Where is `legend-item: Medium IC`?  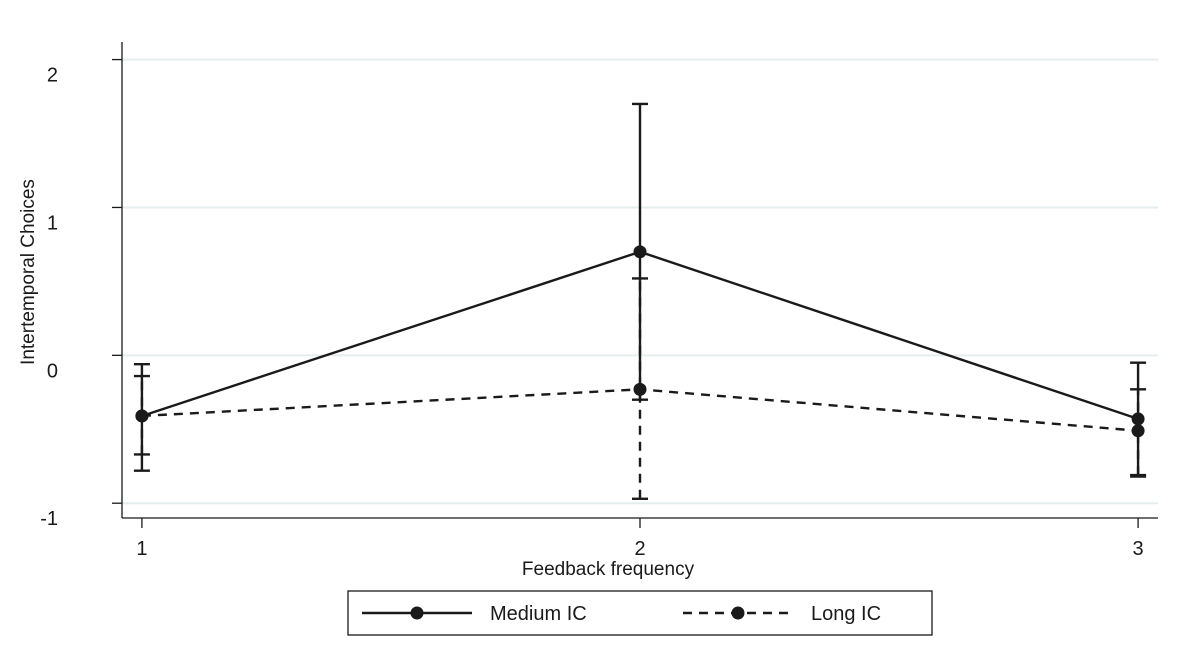 legend-item: Medium IC is located at coordinates (474, 614).